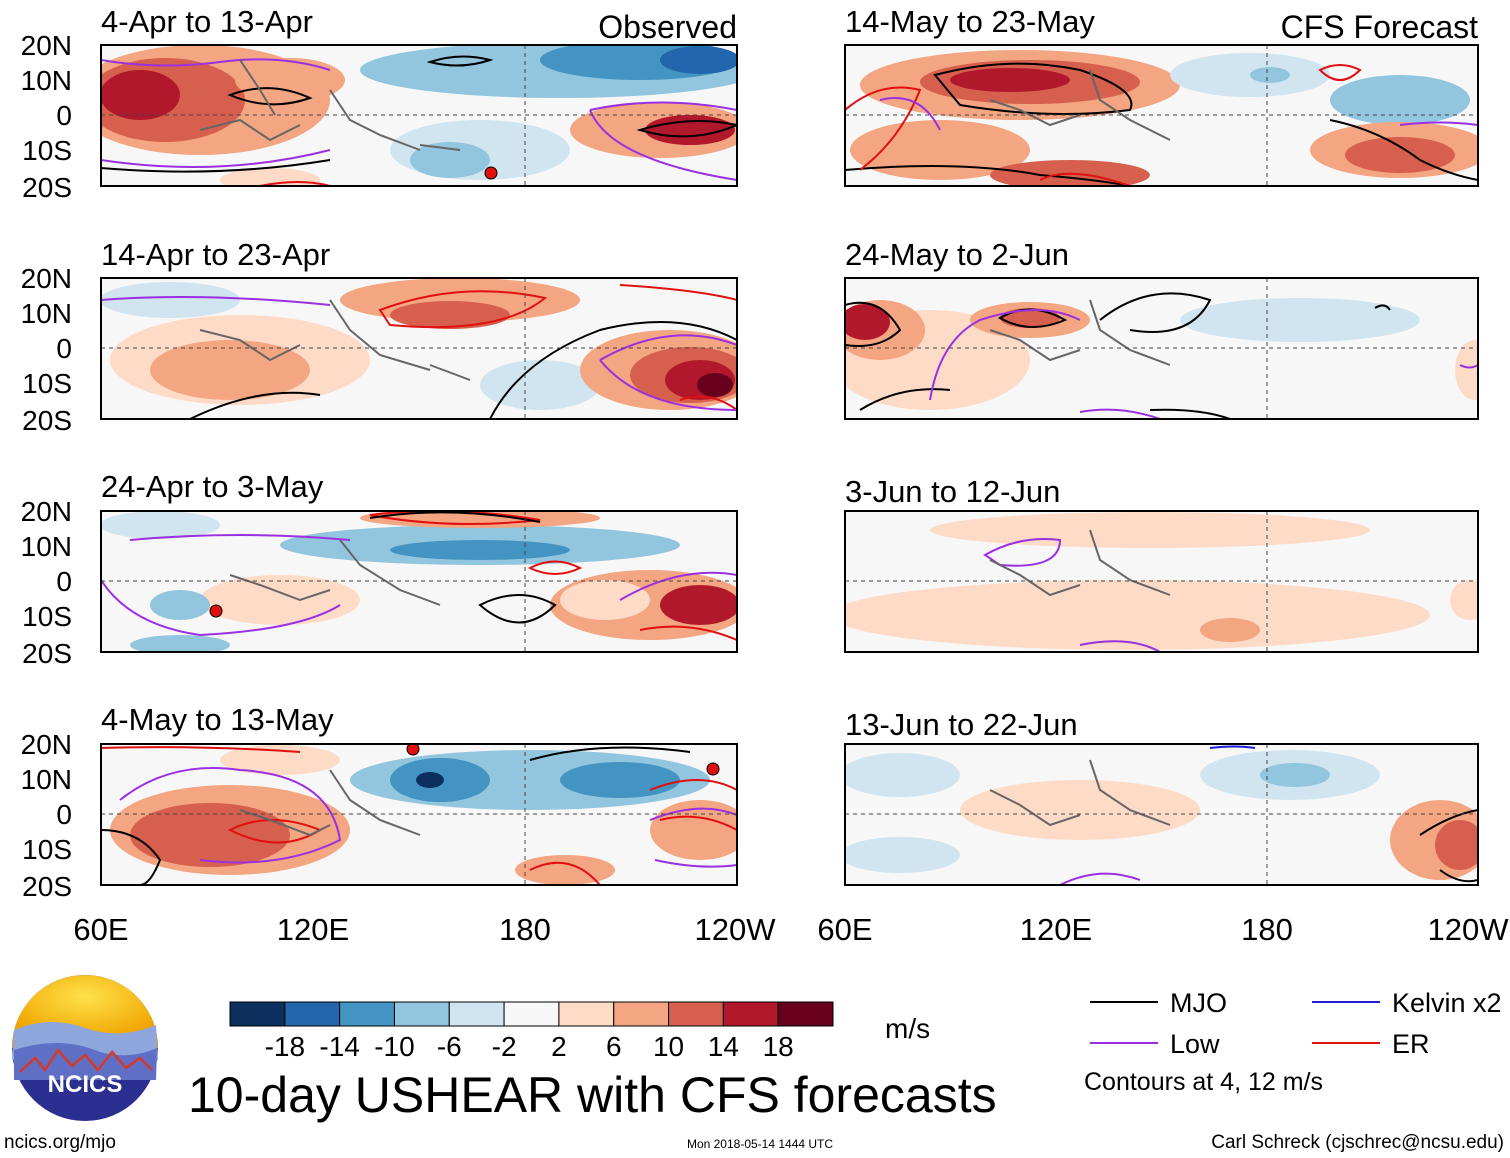 The image size is (1510, 1158). Describe the element at coordinates (207, 21) in the screenshot. I see `panel-title: 4-Apr to 13-Apr` at that location.